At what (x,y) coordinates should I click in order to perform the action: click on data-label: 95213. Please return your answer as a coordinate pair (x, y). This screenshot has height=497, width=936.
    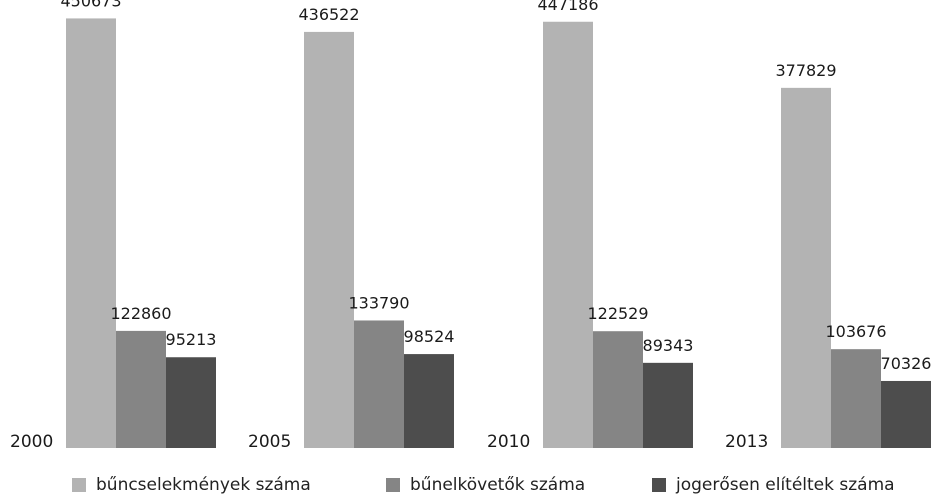
    Looking at the image, I should click on (191, 339).